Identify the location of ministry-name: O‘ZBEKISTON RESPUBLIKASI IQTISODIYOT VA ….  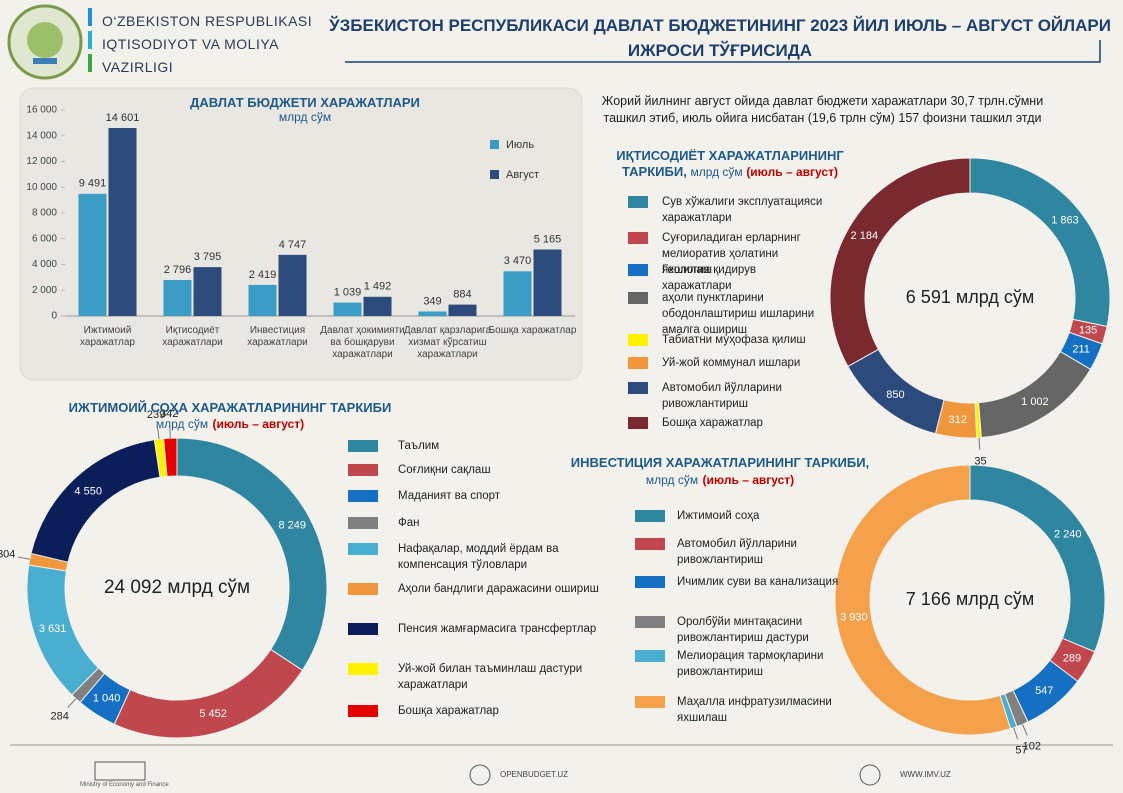
(207, 44).